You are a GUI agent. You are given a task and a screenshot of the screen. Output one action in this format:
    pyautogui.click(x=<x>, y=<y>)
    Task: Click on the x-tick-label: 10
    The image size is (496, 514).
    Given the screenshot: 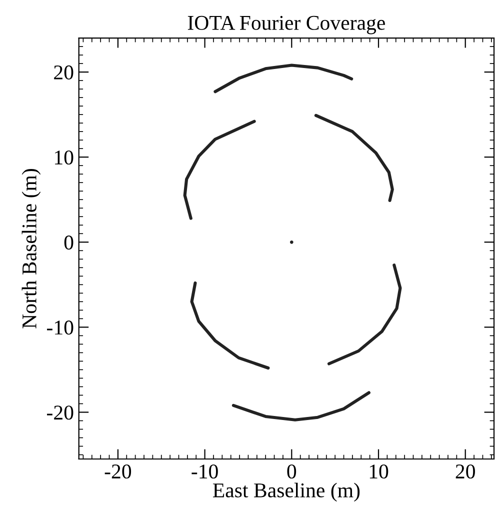 What is the action you would take?
    pyautogui.click(x=379, y=471)
    